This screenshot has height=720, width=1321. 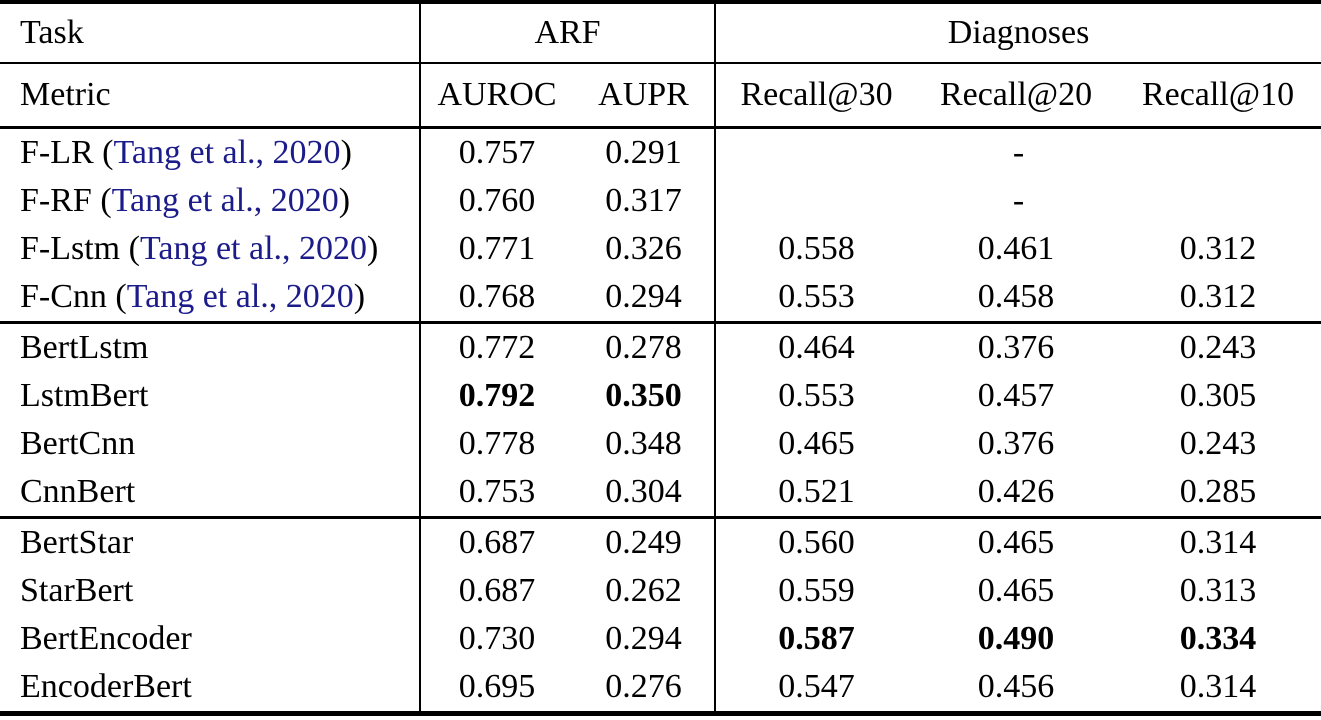 What do you see at coordinates (1218, 590) in the screenshot?
I see `cell-recall10: 0.313` at bounding box center [1218, 590].